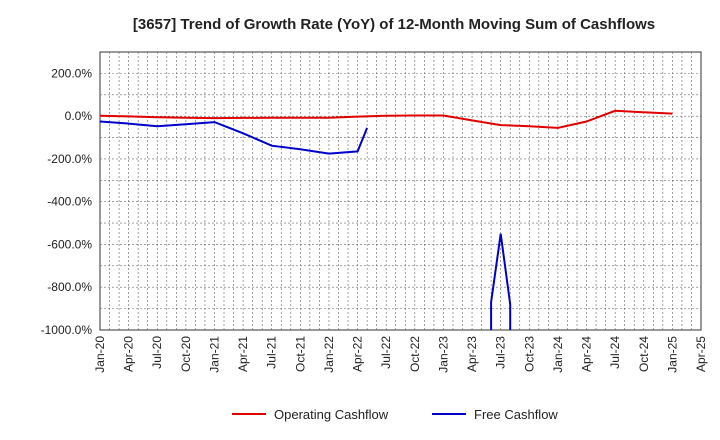 This screenshot has width=720, height=440. Describe the element at coordinates (69, 202) in the screenshot. I see `y-tick-label: -400.0%` at that location.